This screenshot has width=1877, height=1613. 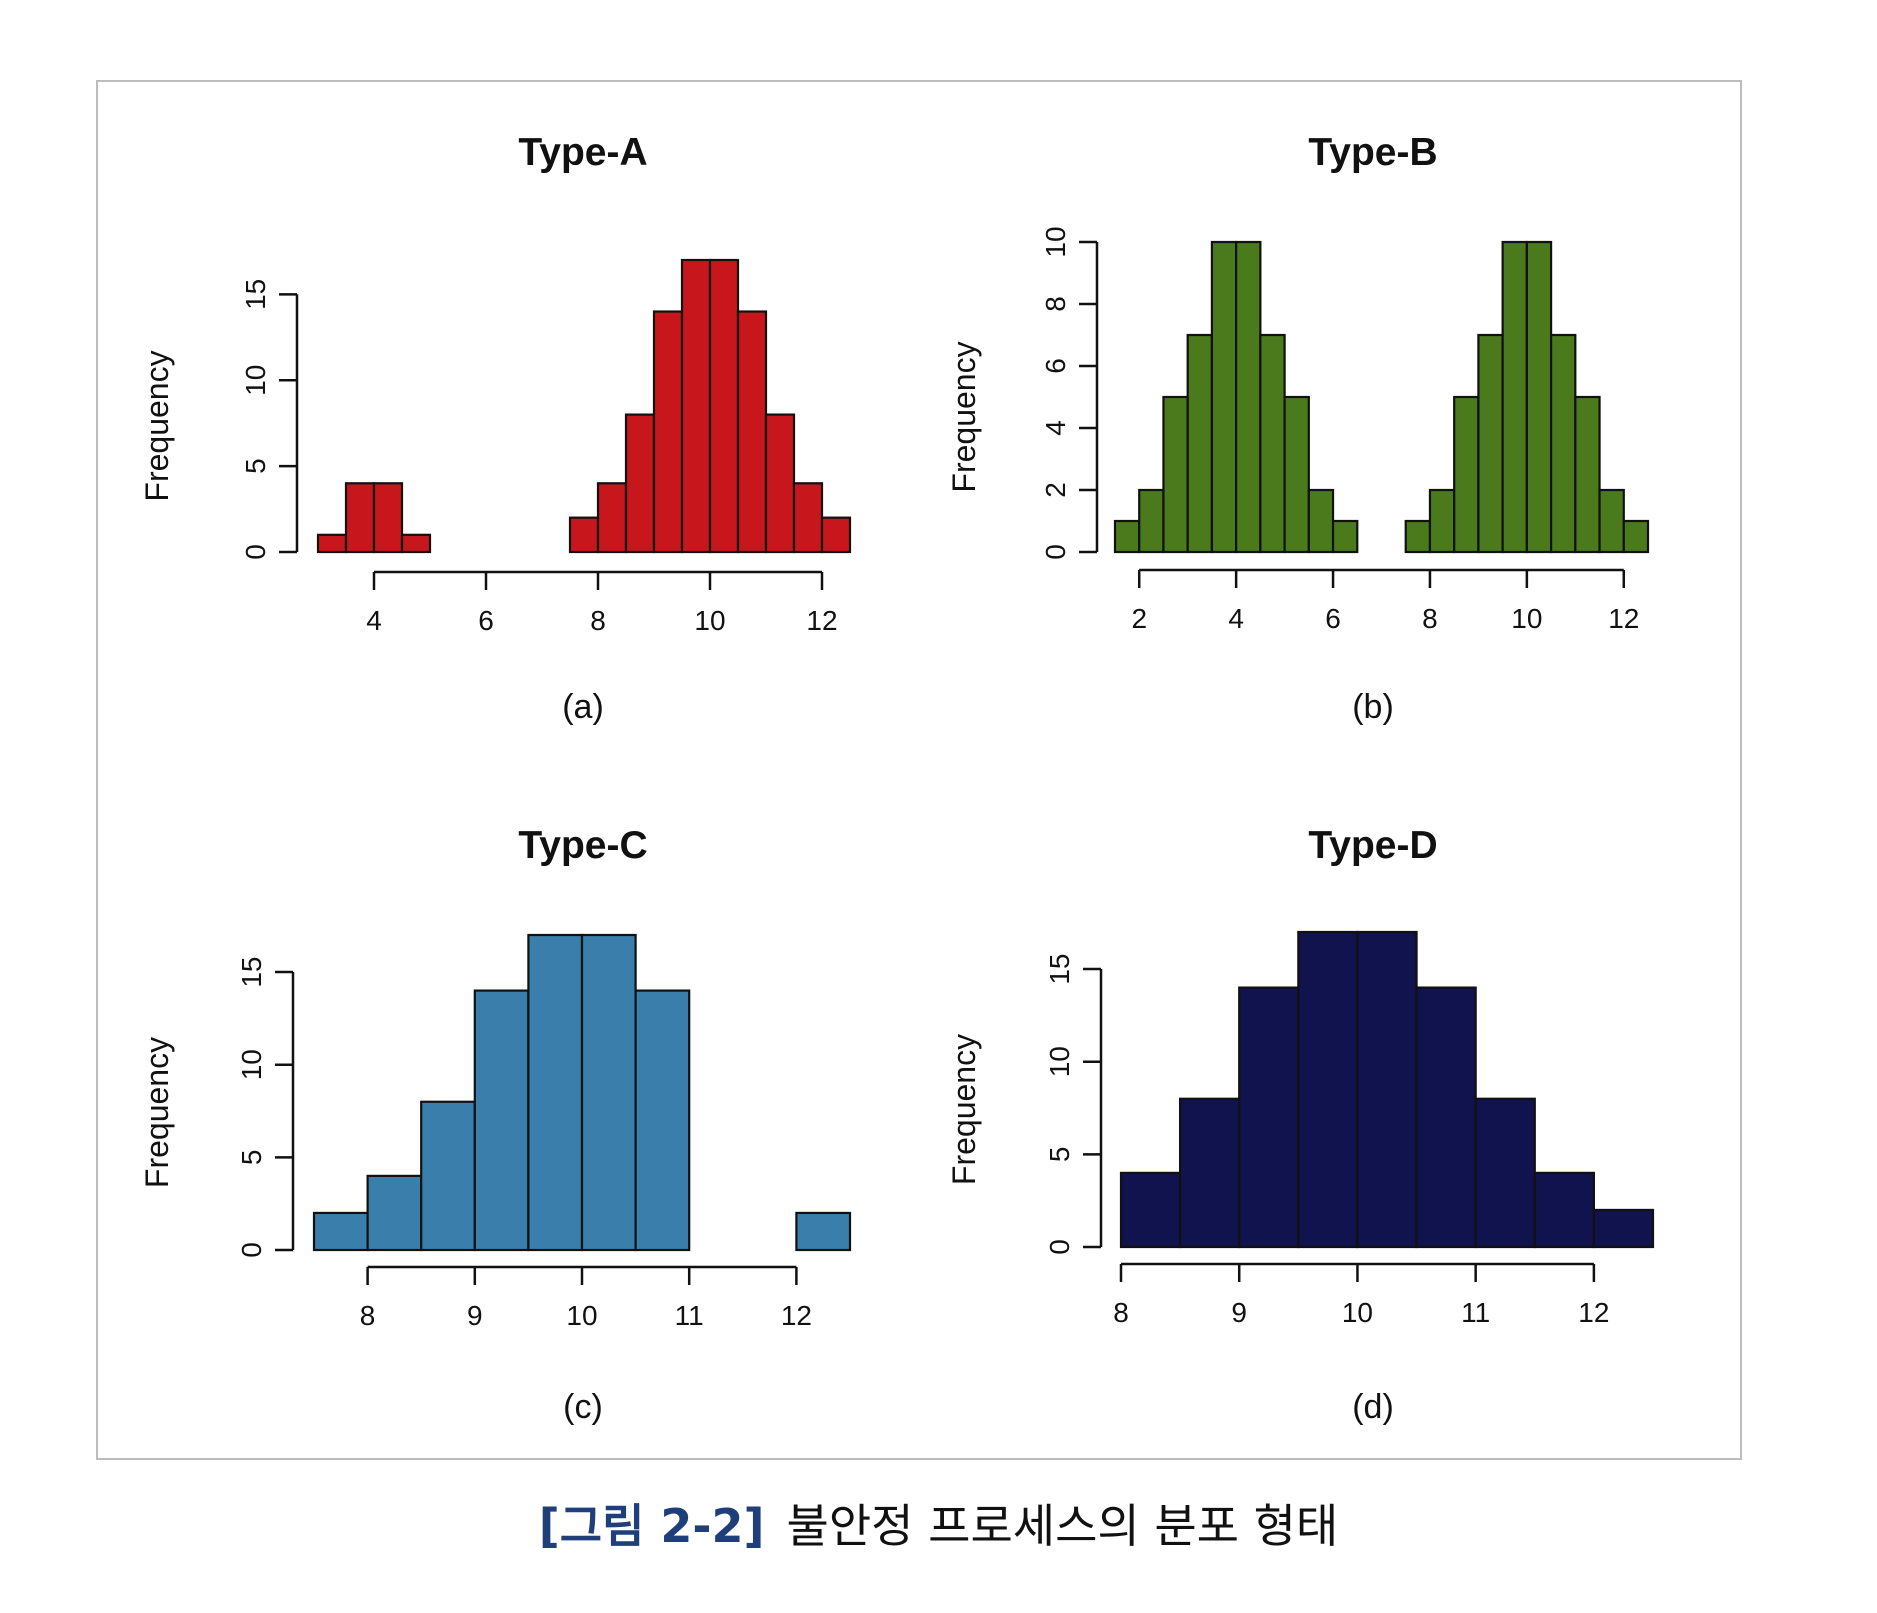 I want to click on panel-caption: (a), so click(x=583, y=707).